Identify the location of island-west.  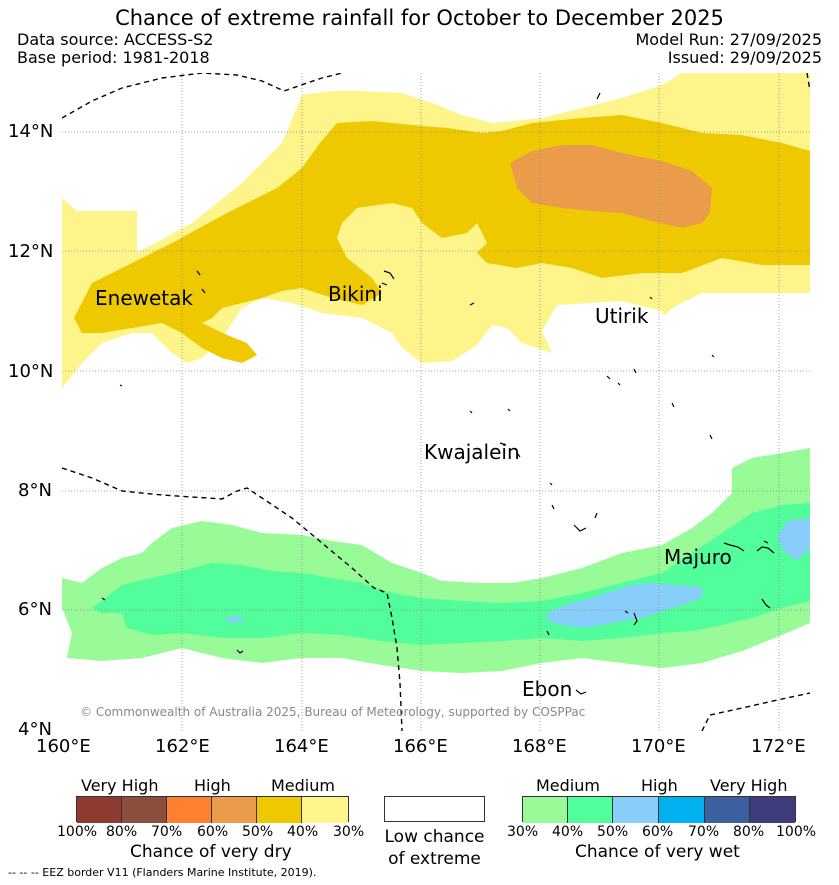
(172, 519).